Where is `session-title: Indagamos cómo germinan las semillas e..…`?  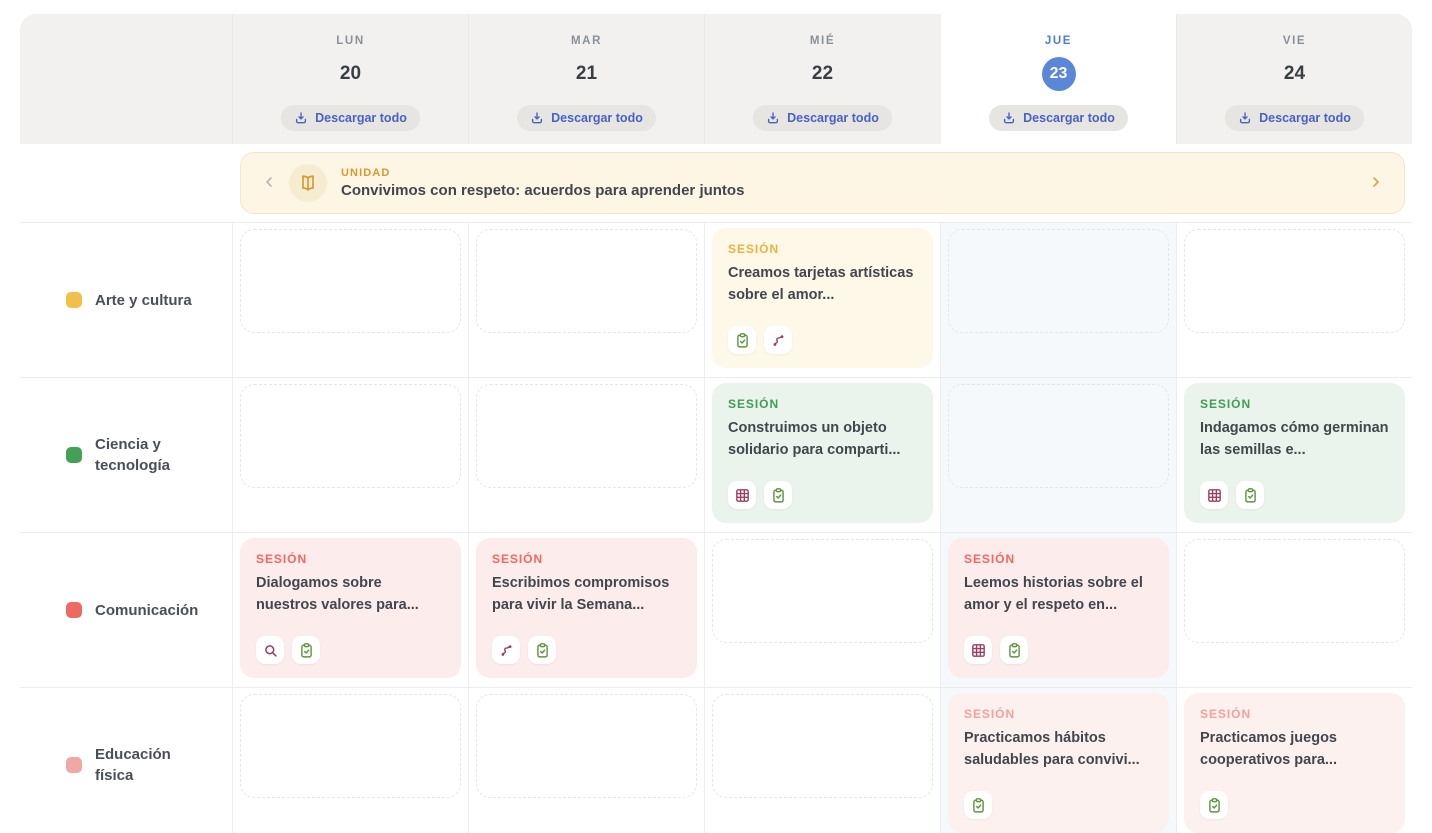 session-title: Indagamos cómo germinan las semillas e..… is located at coordinates (1294, 439).